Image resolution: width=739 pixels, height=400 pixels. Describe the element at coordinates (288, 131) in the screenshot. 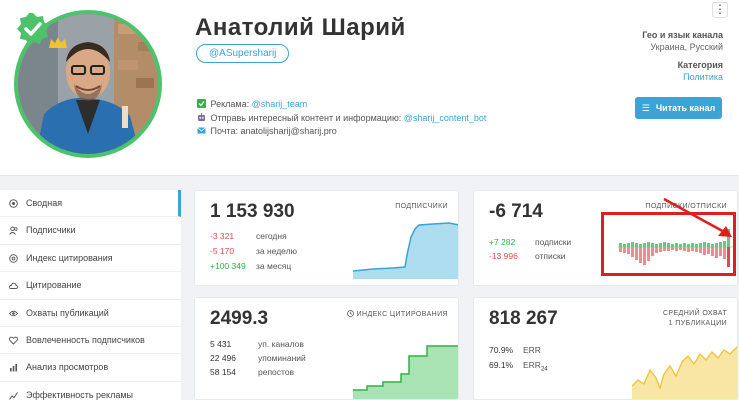

I see `mail-contact-value: anatolijsharij@sharij.pro` at that location.